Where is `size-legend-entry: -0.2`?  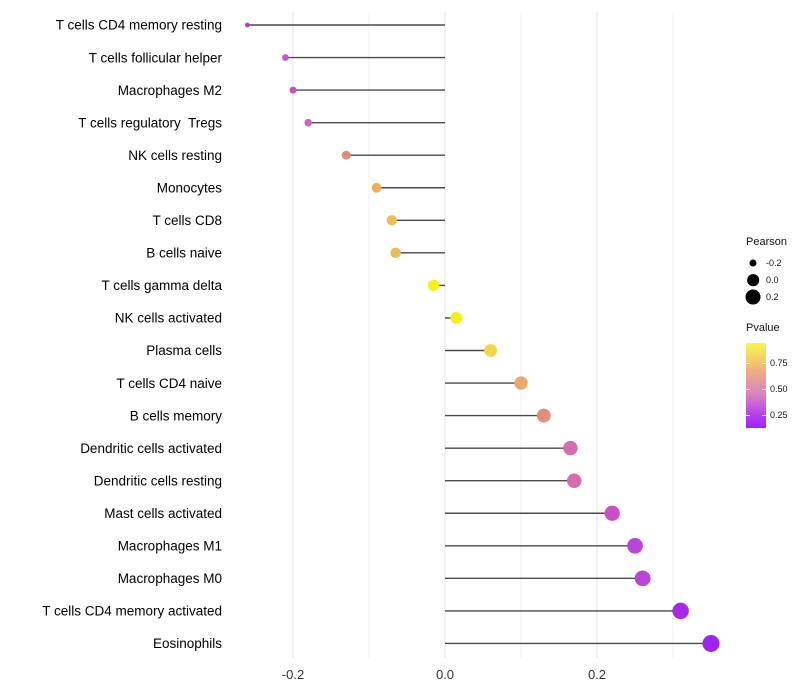
size-legend-entry: -0.2 is located at coordinates (772, 263).